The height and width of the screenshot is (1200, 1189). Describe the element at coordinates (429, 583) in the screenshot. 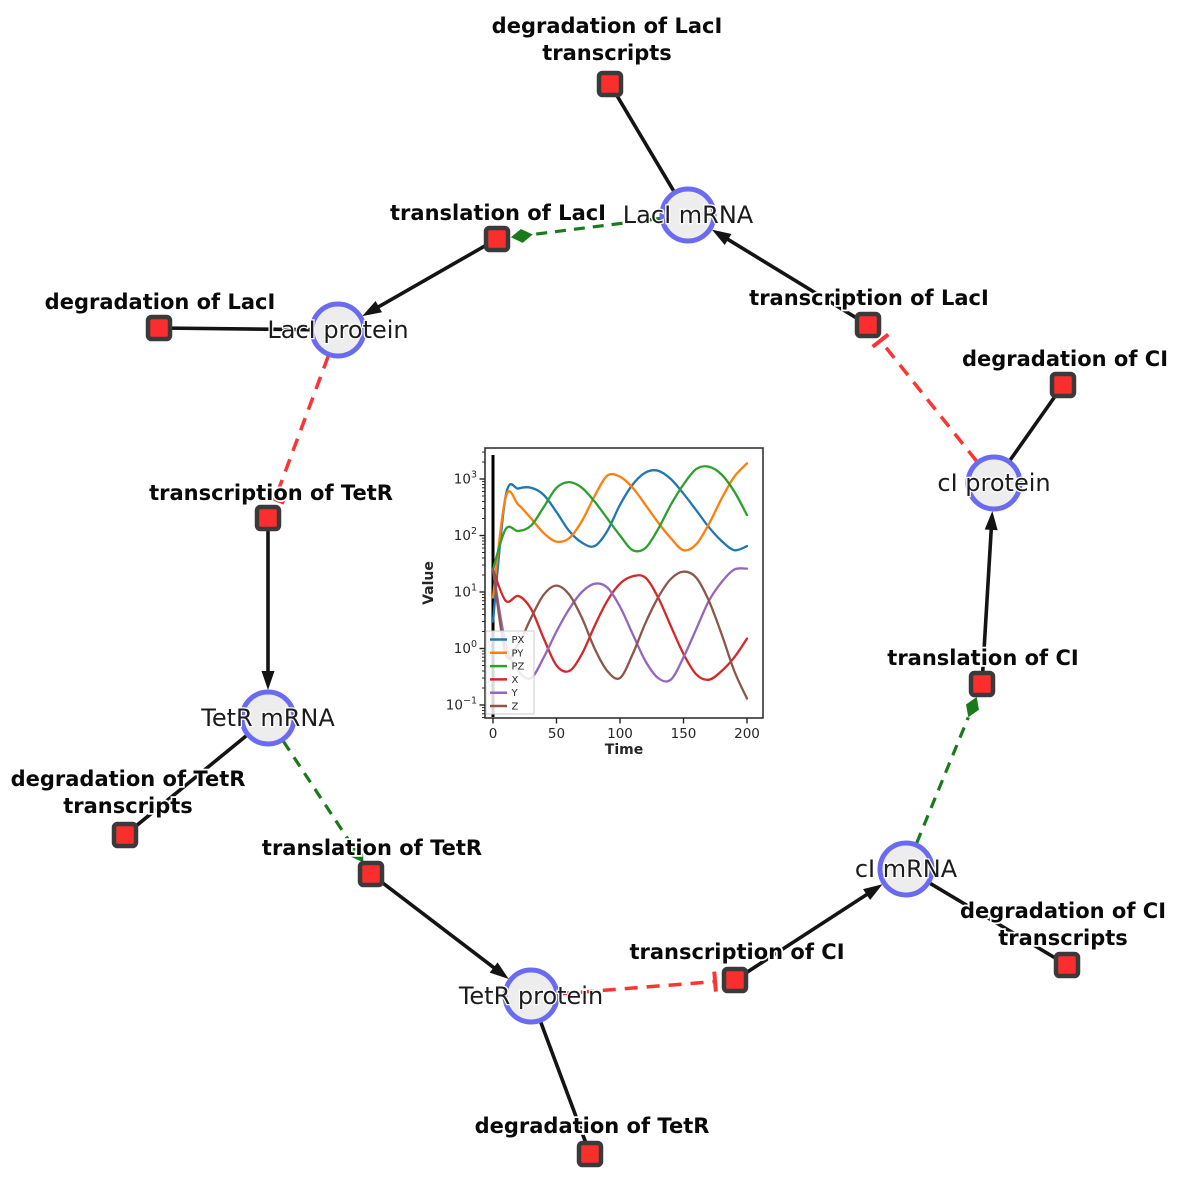

I see `chart-ylabel: Value` at that location.